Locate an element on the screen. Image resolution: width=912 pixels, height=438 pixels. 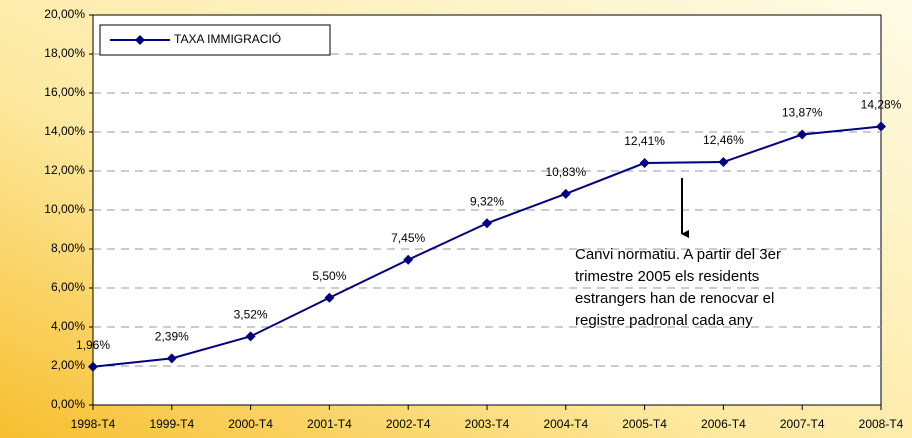
x-tick-label: 2007-T4 is located at coordinates (802, 424).